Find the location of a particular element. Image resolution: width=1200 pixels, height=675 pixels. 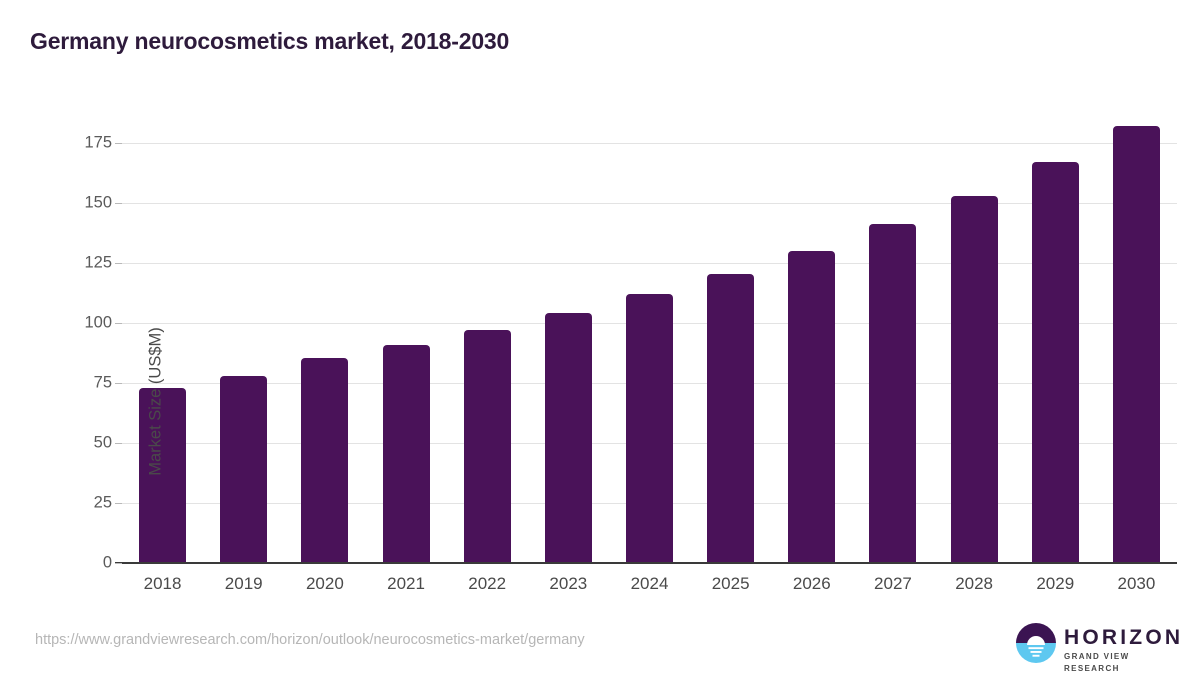

bar-2019 is located at coordinates (244, 469).